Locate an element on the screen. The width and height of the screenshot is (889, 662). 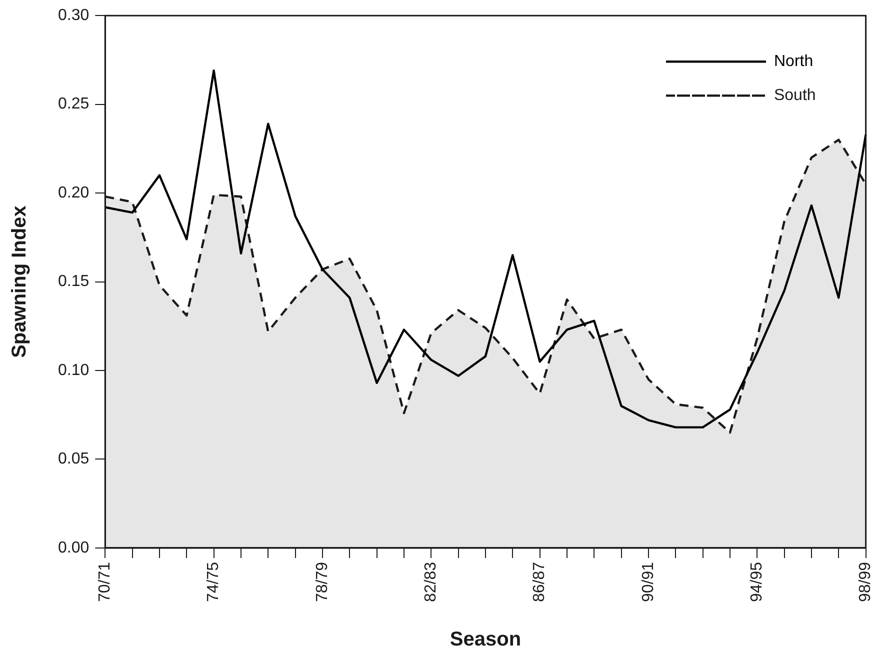
y-tick-label: 0.30 is located at coordinates (74, 15).